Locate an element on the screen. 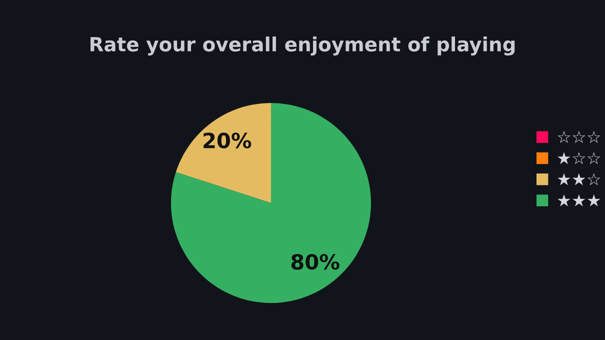  data-label: 80% is located at coordinates (315, 262).